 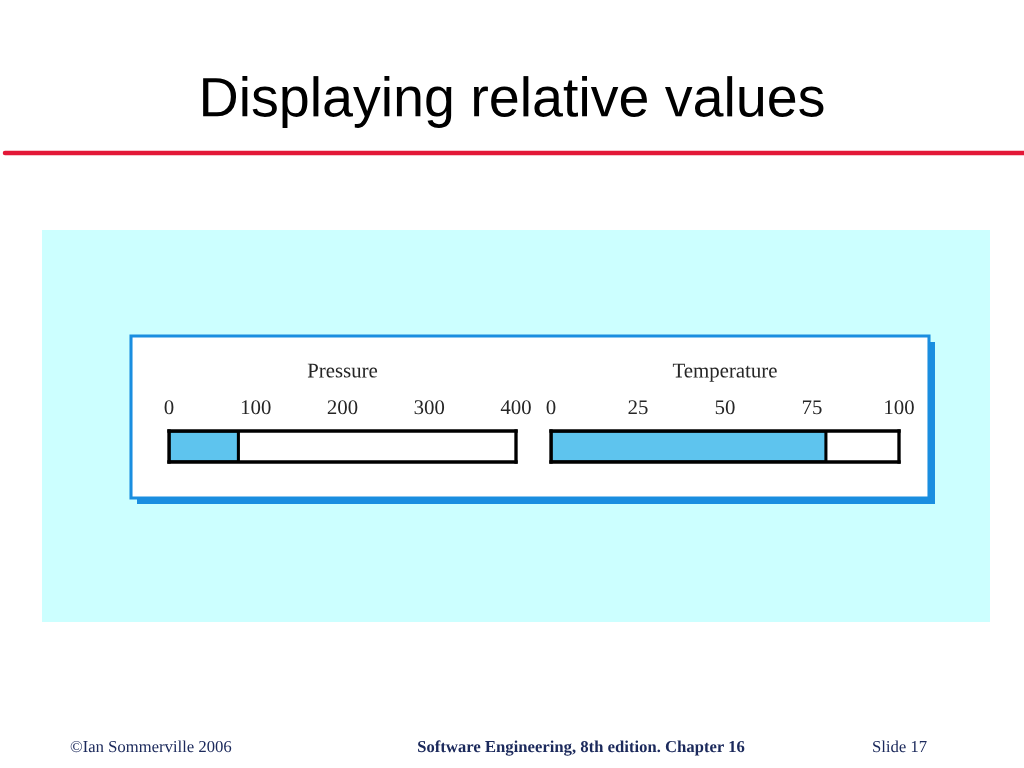 I want to click on x-tick-label: 75, so click(x=812, y=407).